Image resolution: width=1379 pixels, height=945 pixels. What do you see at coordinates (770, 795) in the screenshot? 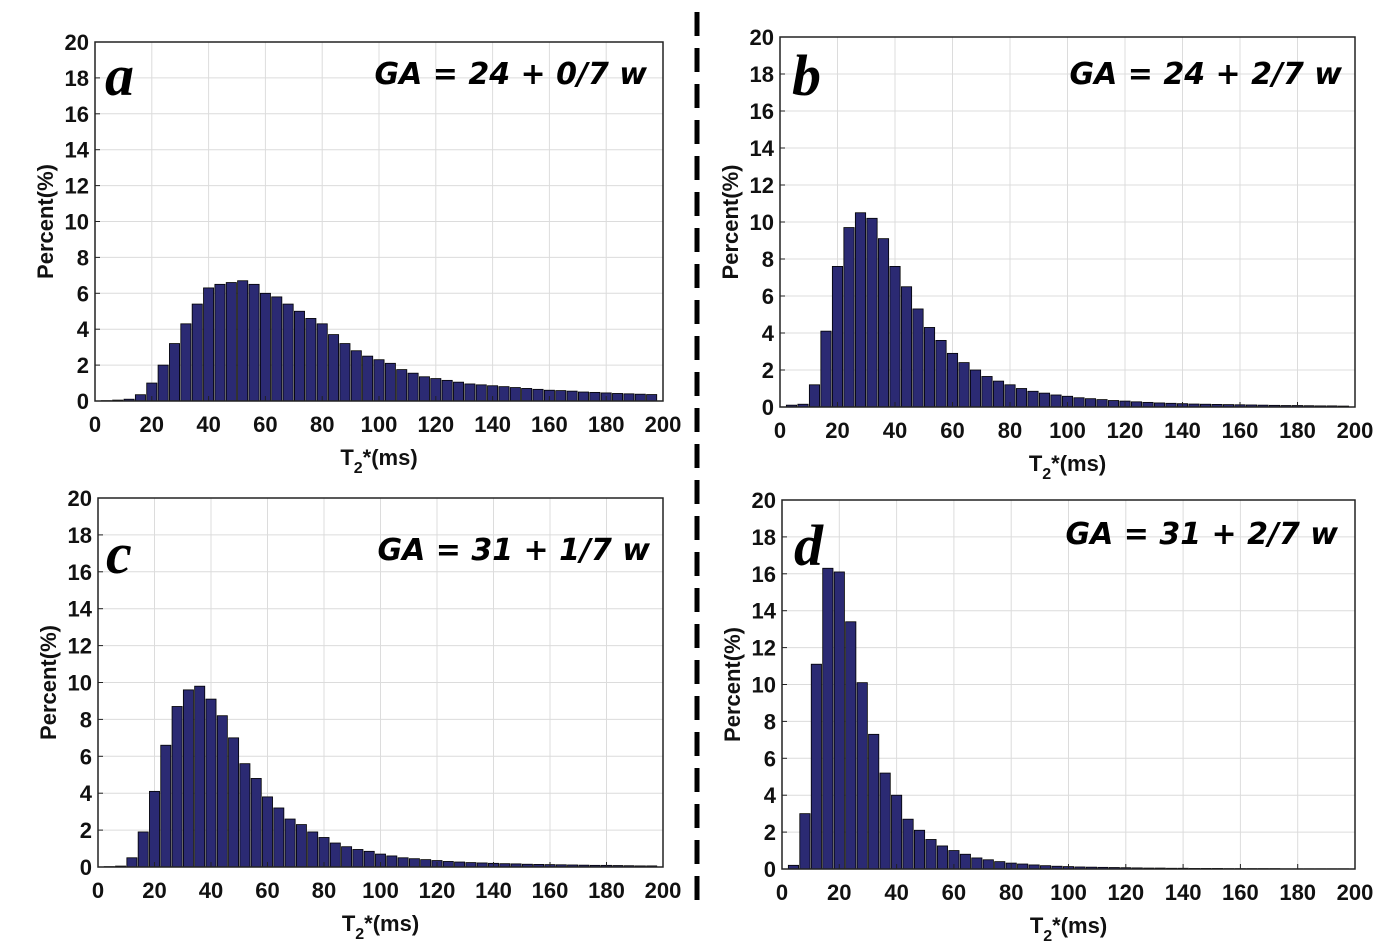
I see `y-tick-label: 4` at bounding box center [770, 795].